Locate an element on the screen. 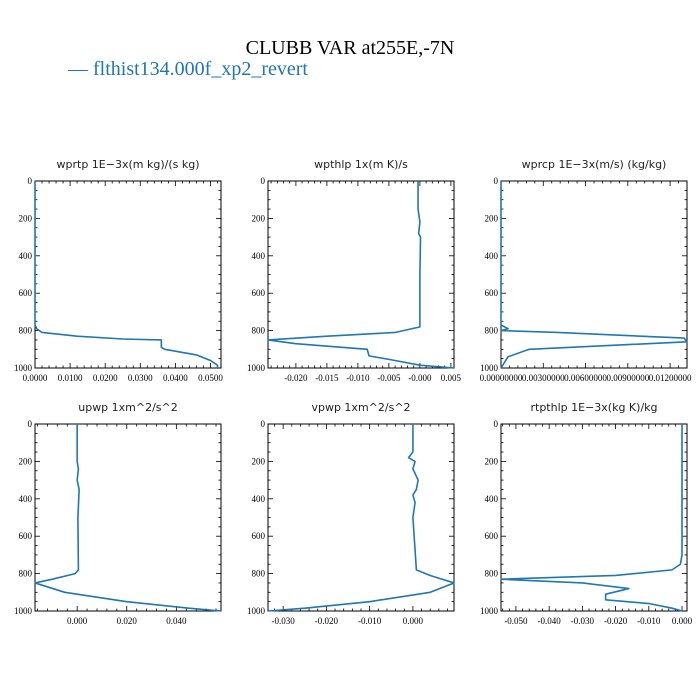  panel-title: vpwp 1xm^2/s^2 is located at coordinates (360, 407).